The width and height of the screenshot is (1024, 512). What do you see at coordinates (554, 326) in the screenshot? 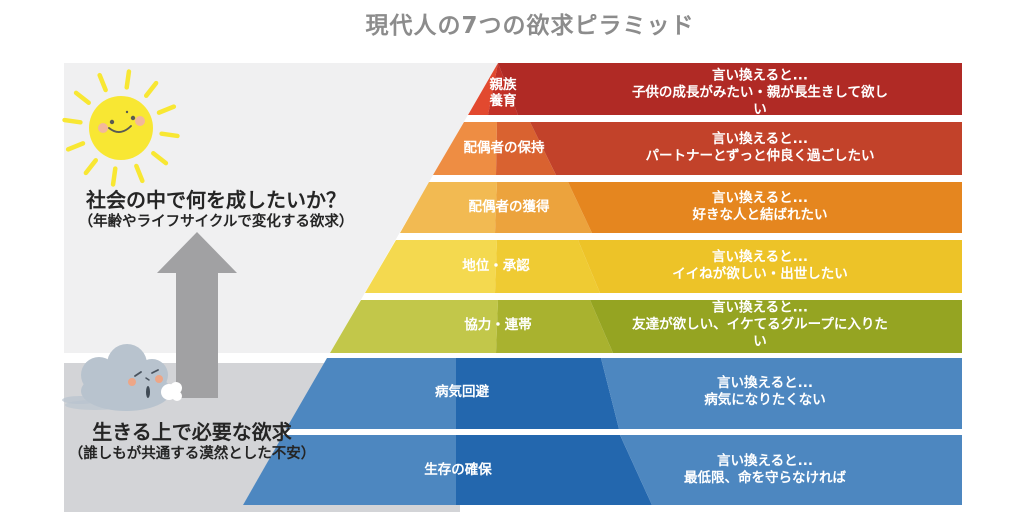
I see `pyramid-row-5-right-face` at bounding box center [554, 326].